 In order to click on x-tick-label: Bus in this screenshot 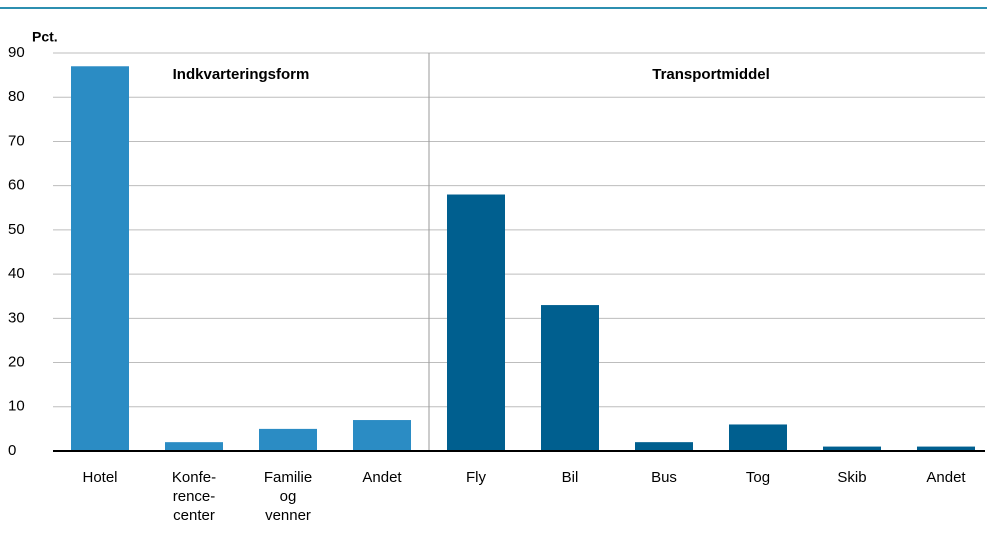, I will do `click(664, 477)`.